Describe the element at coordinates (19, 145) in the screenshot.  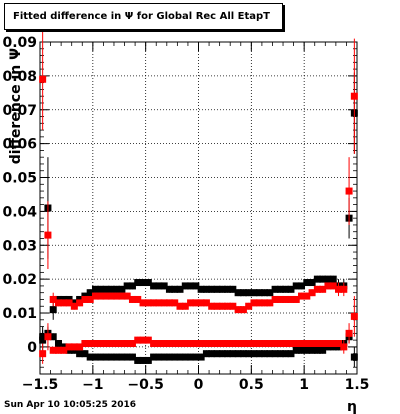
I see `y-tick-label: 0.06` at that location.